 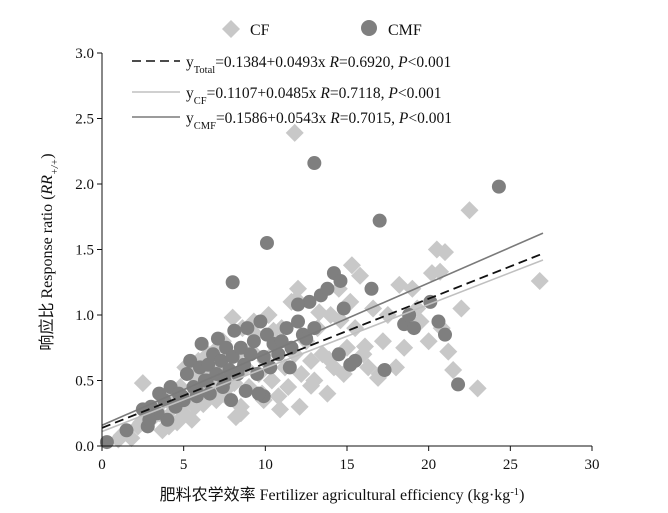 I want to click on equation-total: yTotal=0.1384+0.0493x R=0.6920, P<0.001, so click(x=318, y=65).